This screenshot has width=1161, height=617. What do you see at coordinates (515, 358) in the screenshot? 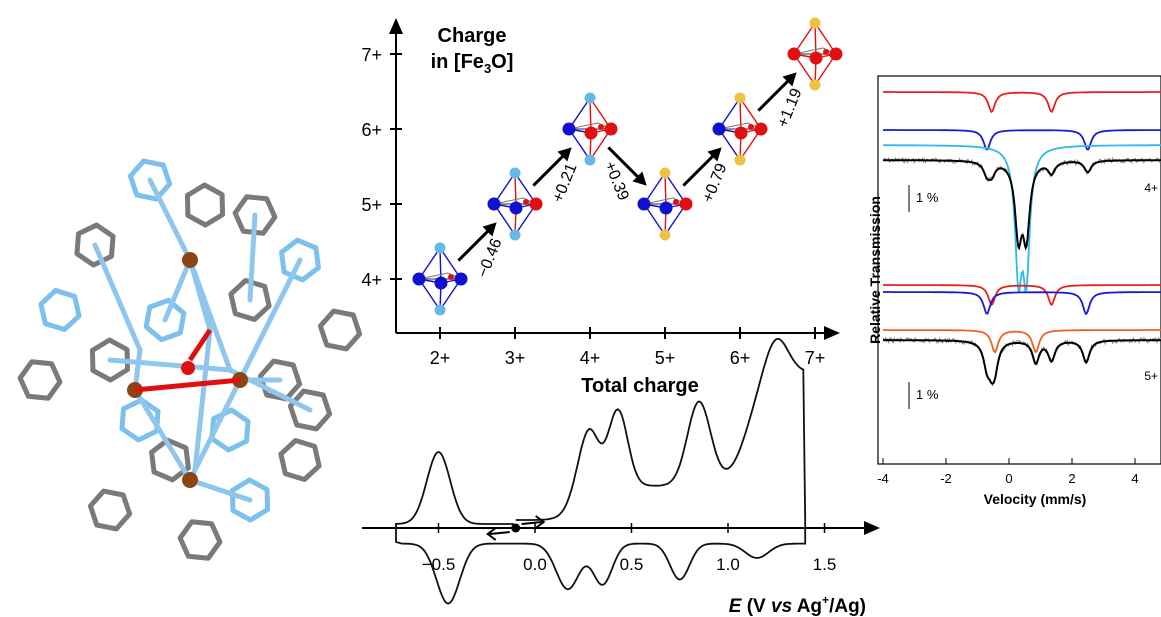
I see `x-tick-label: 3+` at bounding box center [515, 358].